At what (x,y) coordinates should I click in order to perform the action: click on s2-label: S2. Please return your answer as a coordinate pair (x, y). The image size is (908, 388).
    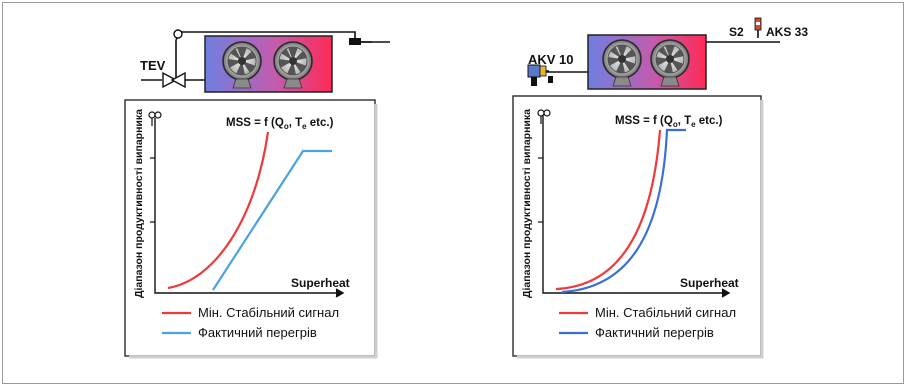
    Looking at the image, I should click on (736, 32).